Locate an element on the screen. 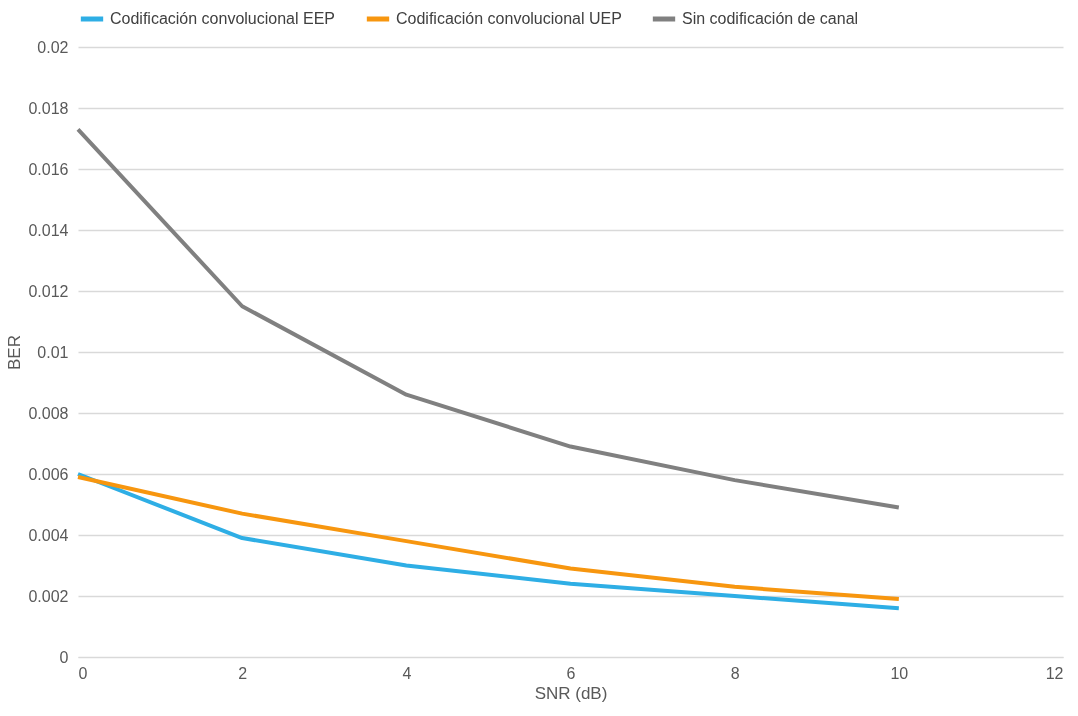  y-tick-label: 0.02 is located at coordinates (53, 47).